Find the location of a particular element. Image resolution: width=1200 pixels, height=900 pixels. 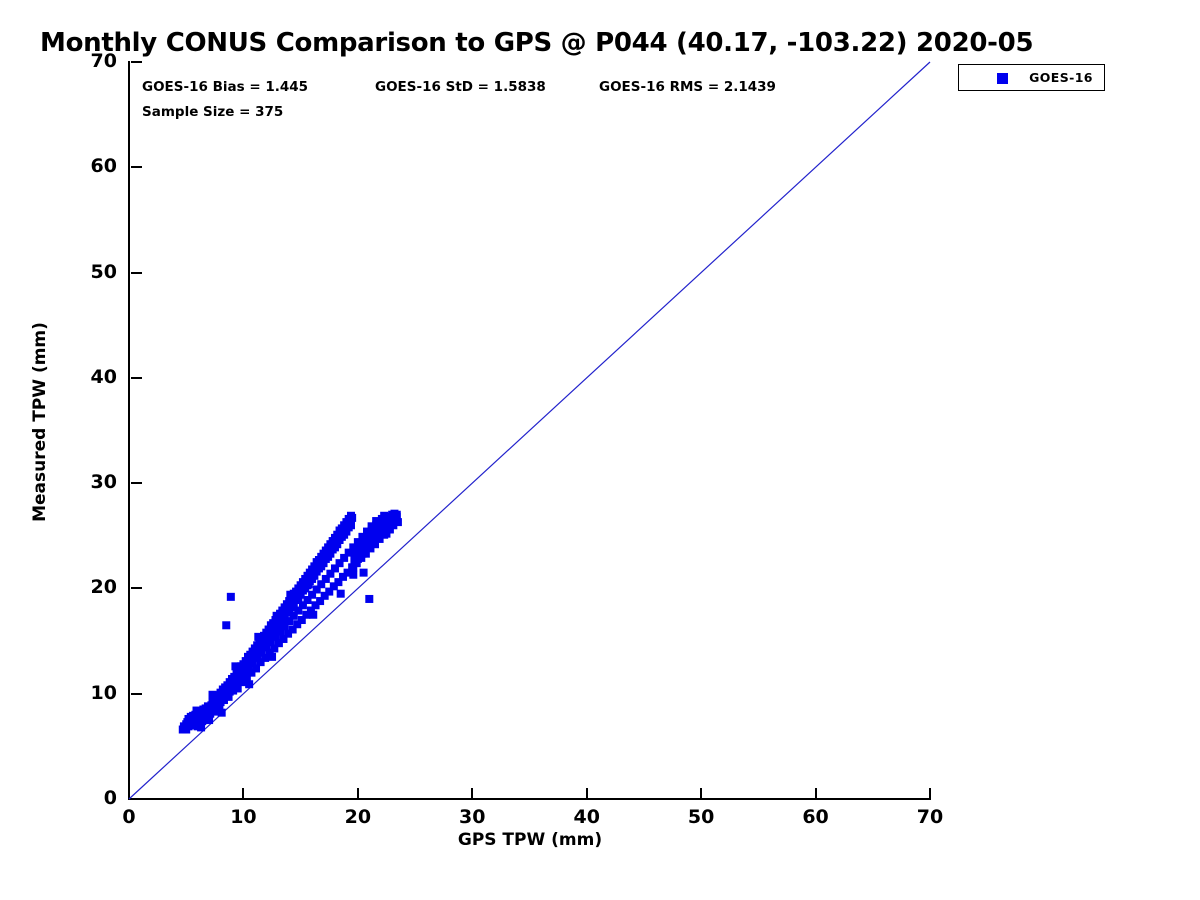

x-ticklabel-10: 10 is located at coordinates (243, 817).